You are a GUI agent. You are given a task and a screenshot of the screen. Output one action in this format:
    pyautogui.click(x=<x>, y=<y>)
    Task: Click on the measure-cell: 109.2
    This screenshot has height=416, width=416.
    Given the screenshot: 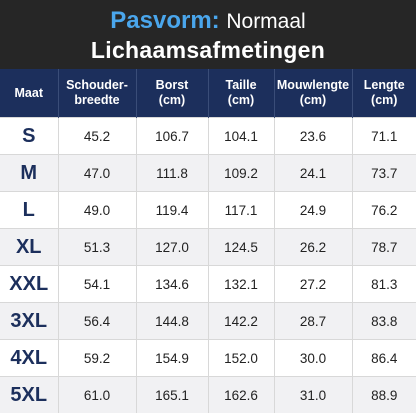 What is the action you would take?
    pyautogui.click(x=240, y=173)
    